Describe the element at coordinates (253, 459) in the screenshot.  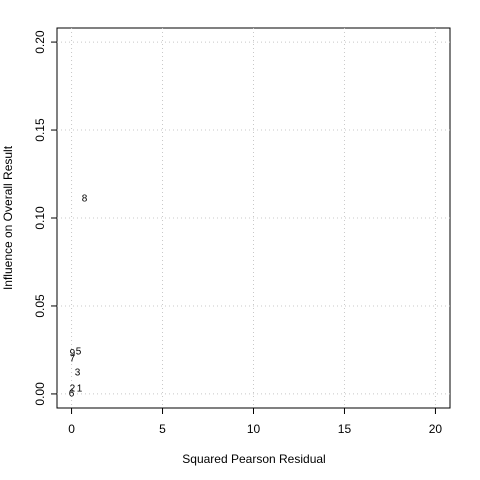
I see `x-axis-label: Squared Pearson Residual` at that location.